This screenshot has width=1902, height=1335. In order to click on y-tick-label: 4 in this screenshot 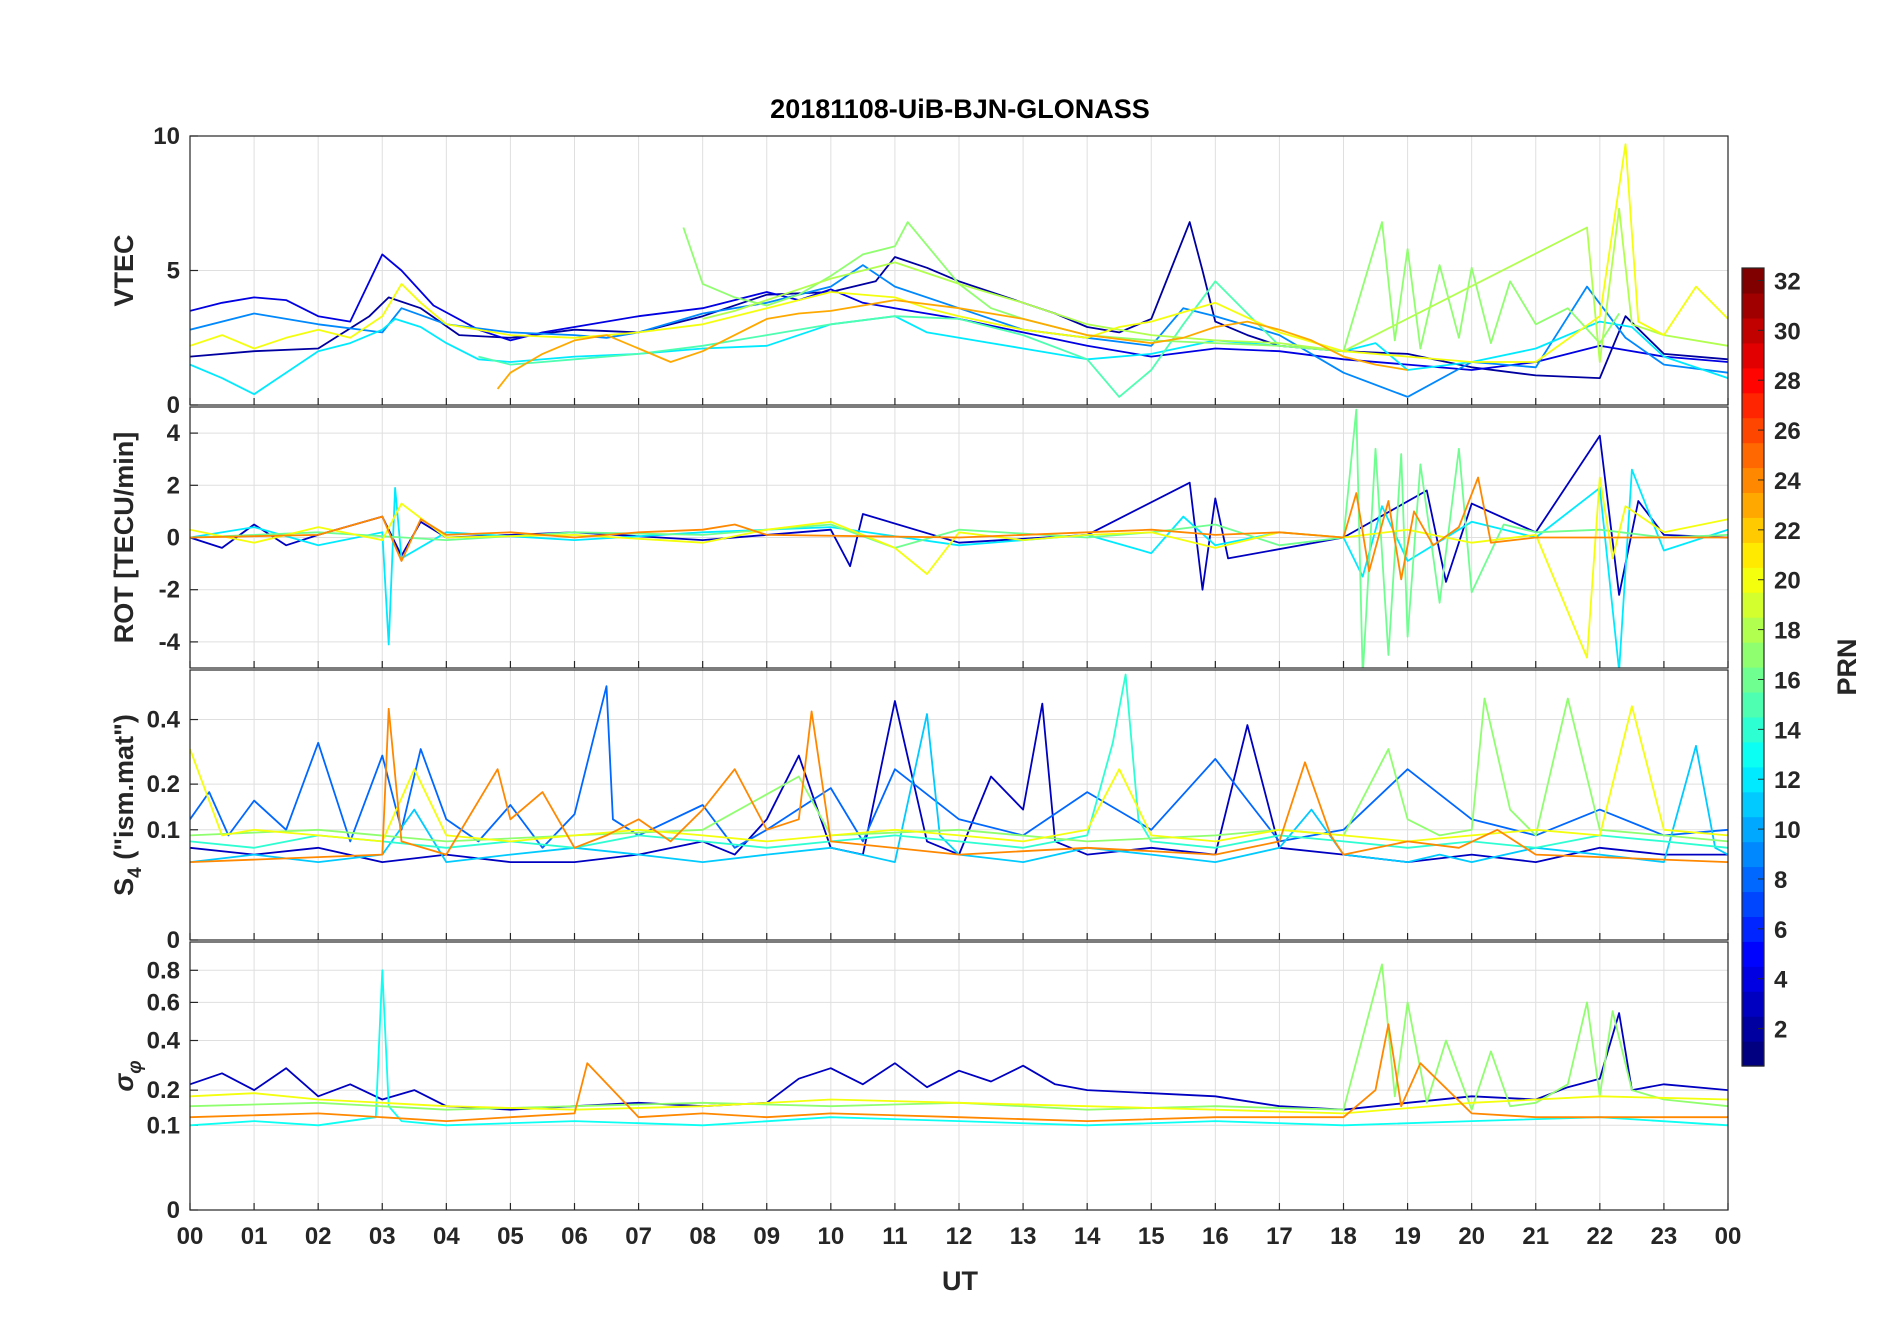, I will do `click(174, 433)`.